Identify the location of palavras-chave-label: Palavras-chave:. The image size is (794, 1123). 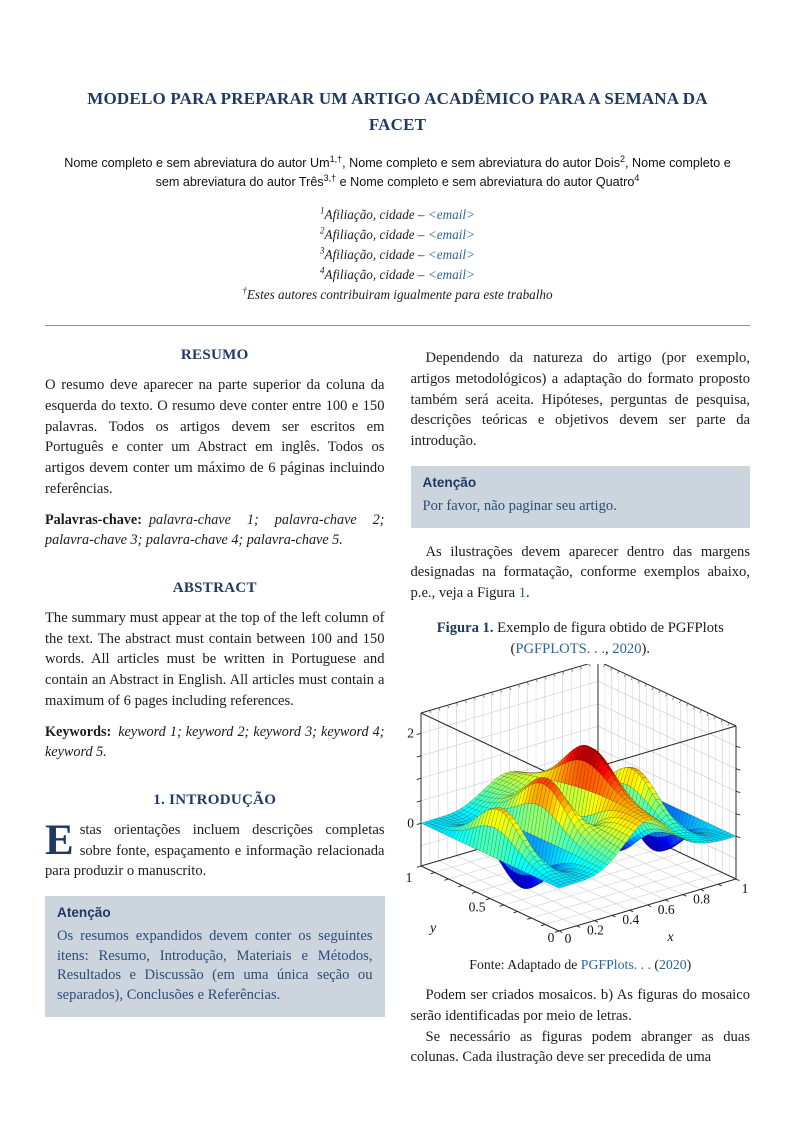
(93, 519).